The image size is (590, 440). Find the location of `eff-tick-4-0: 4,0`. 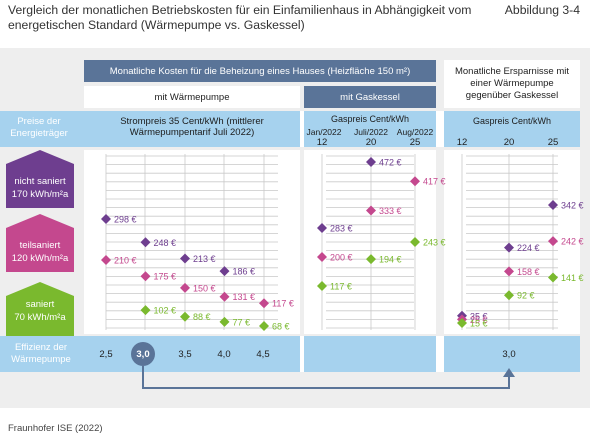

eff-tick-4-0: 4,0 is located at coordinates (224, 354).